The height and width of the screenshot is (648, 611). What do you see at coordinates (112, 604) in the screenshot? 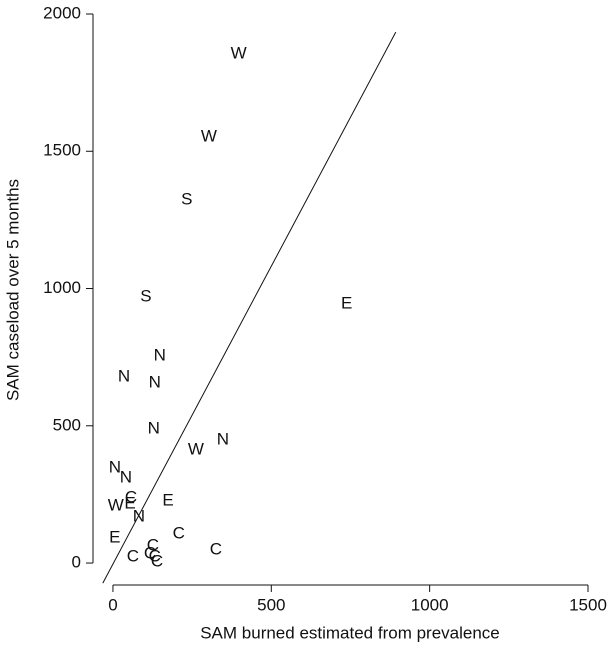
I see `x-tick-label: 0` at bounding box center [112, 604].